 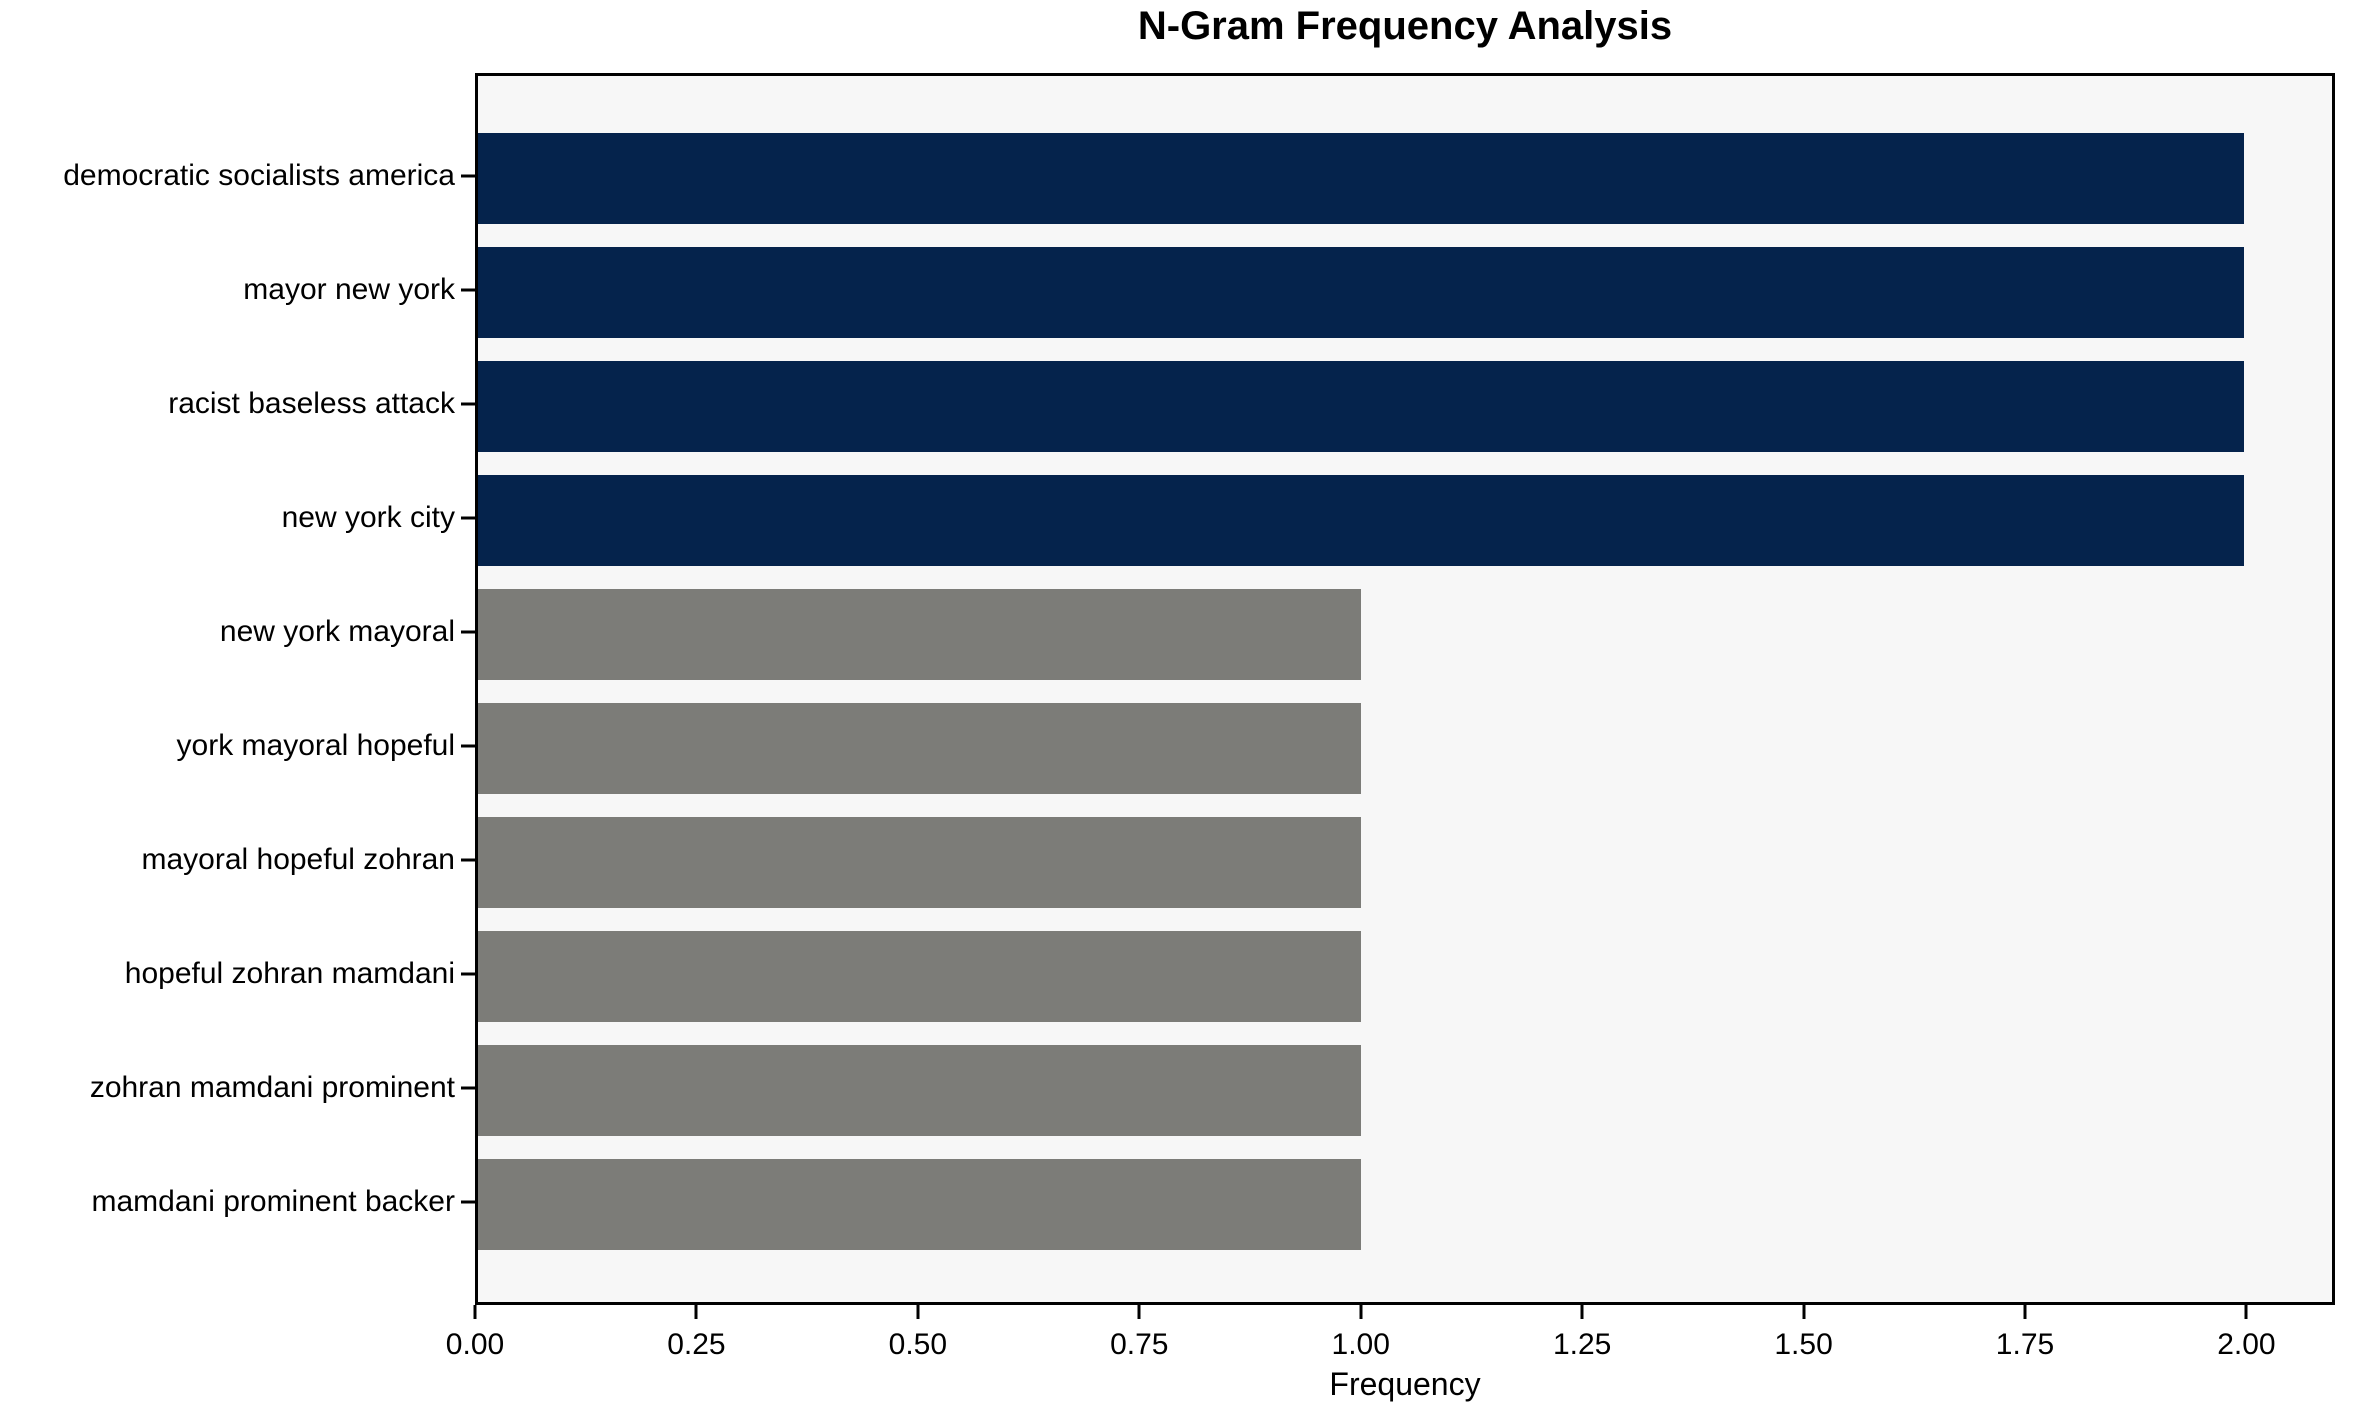 I want to click on bar-mayor-new-york, so click(x=1361, y=292).